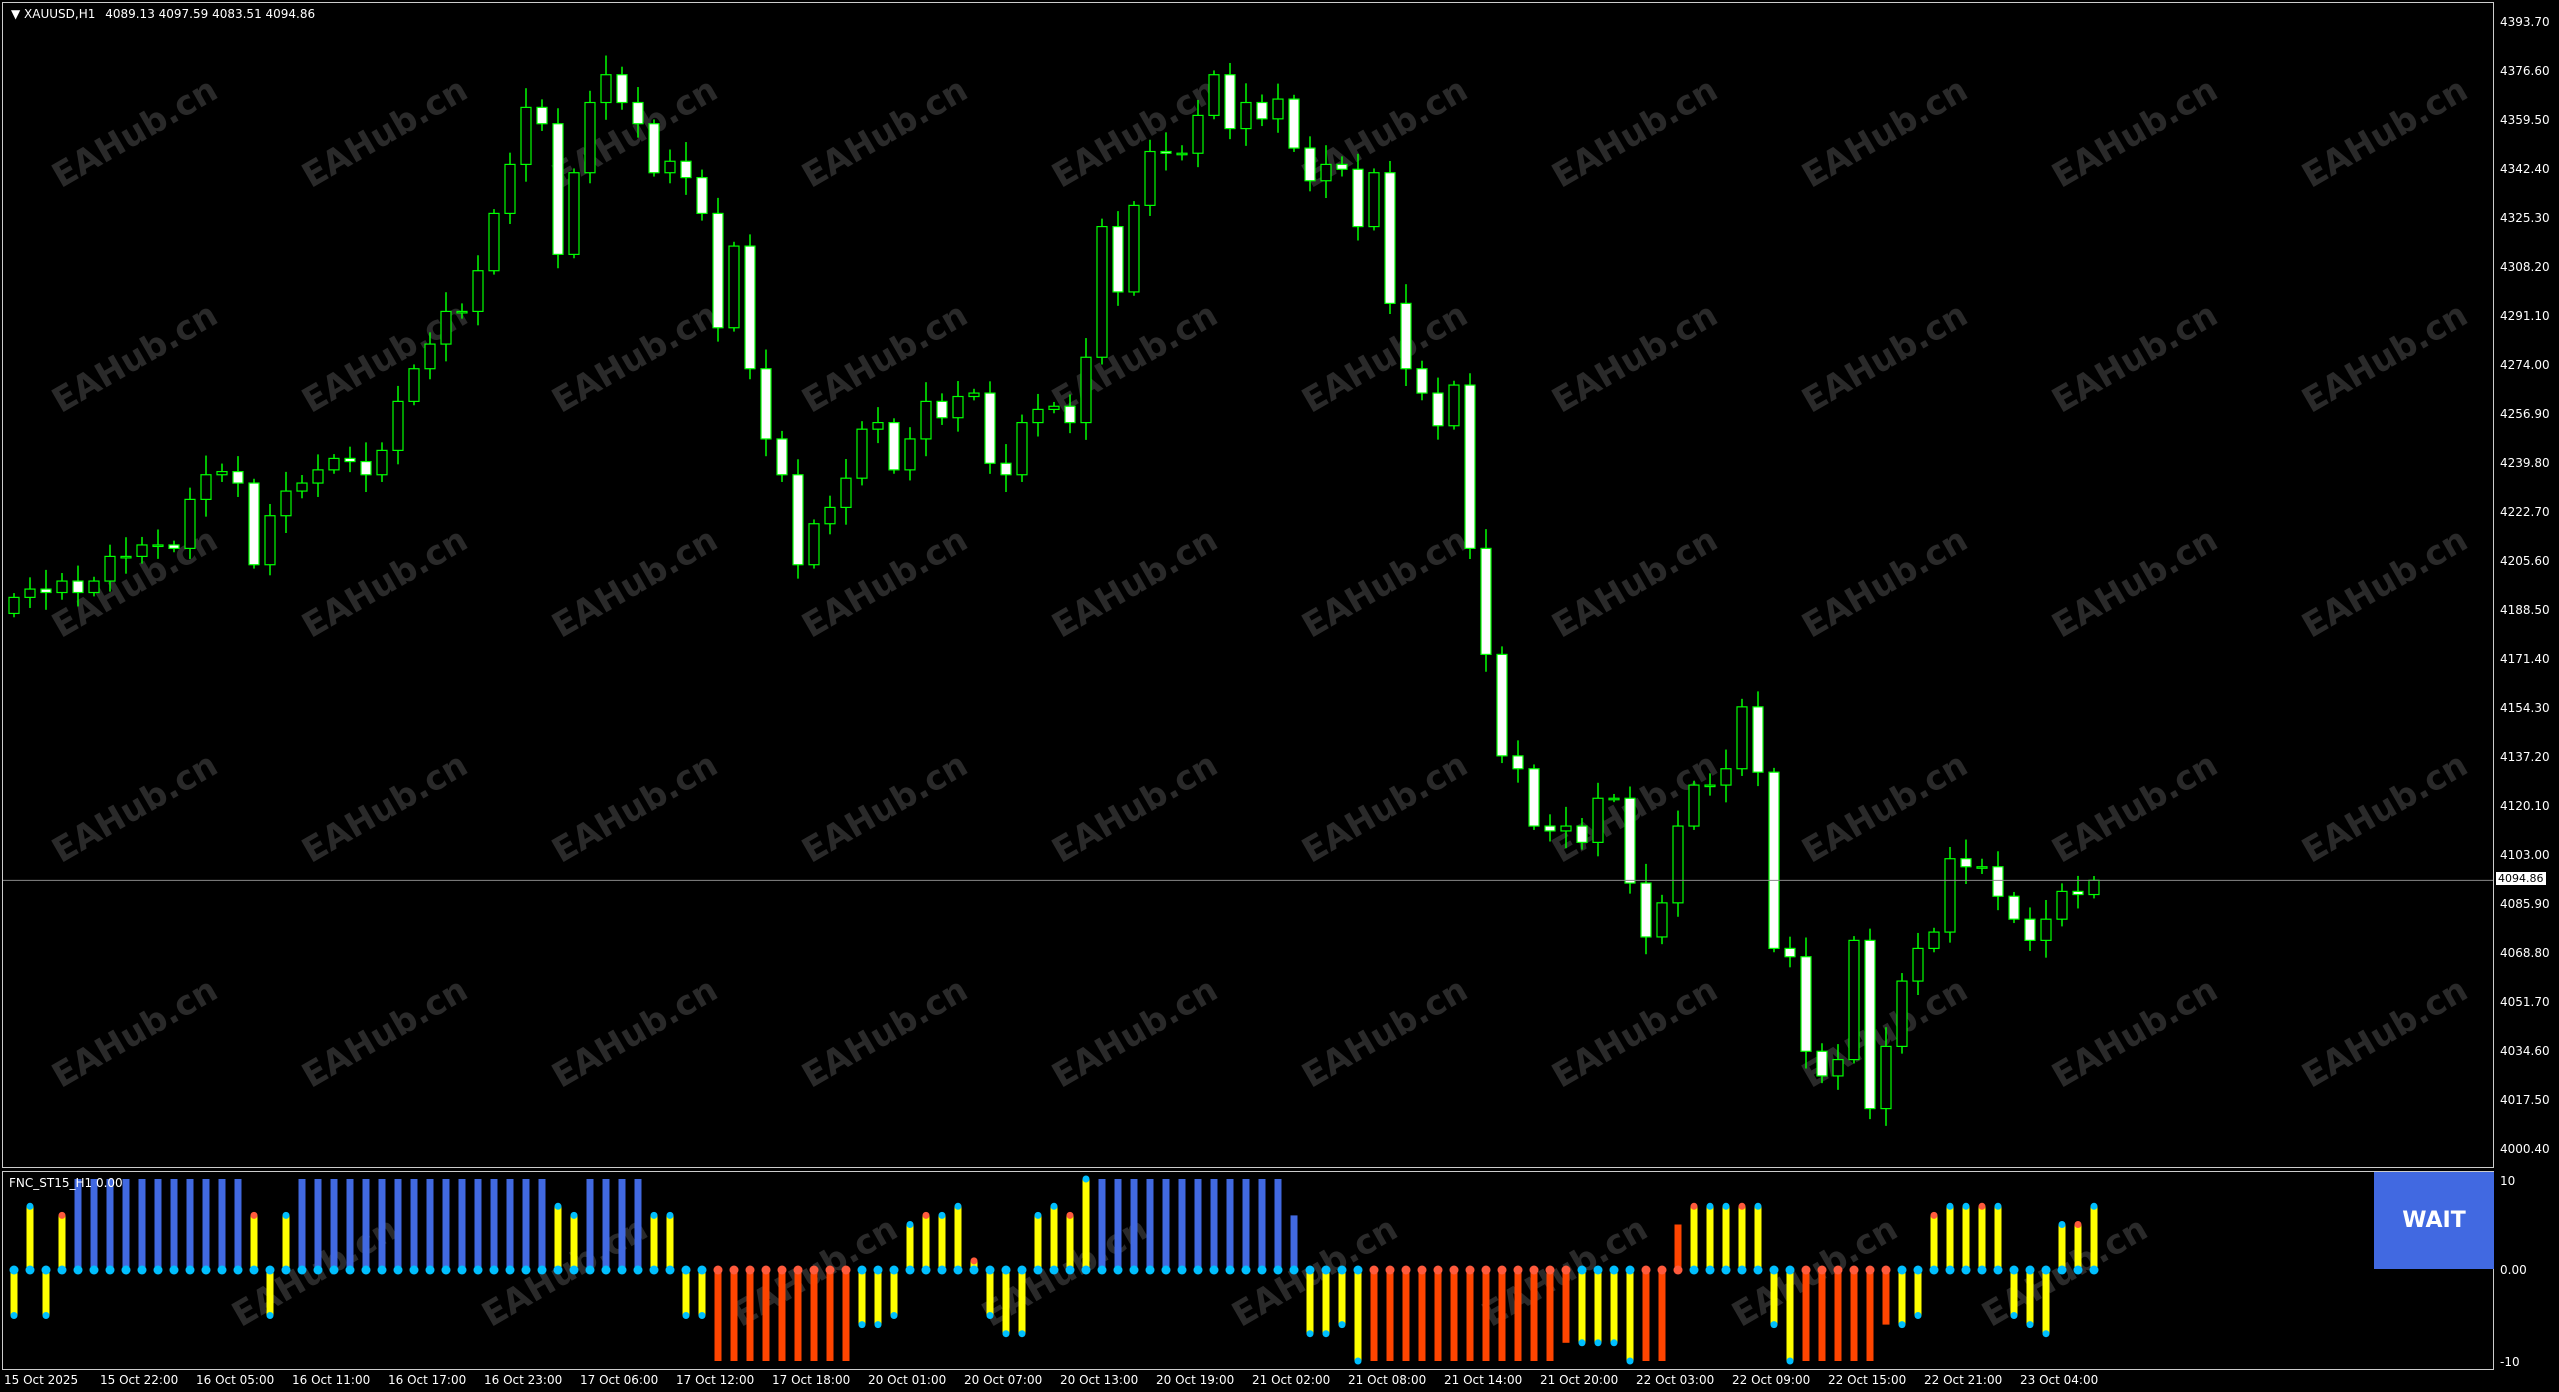 This screenshot has width=2559, height=1392. What do you see at coordinates (2525, 463) in the screenshot?
I see `price-tick: 4239.80` at bounding box center [2525, 463].